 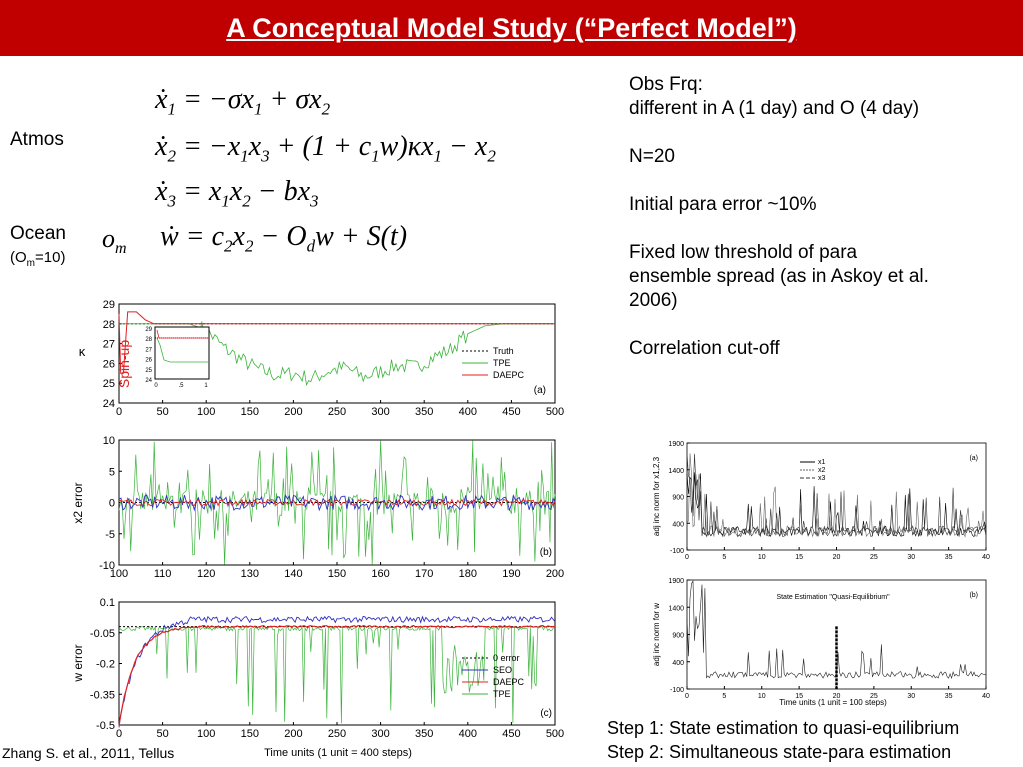 I want to click on y-axis-label: w error, so click(x=78, y=663).